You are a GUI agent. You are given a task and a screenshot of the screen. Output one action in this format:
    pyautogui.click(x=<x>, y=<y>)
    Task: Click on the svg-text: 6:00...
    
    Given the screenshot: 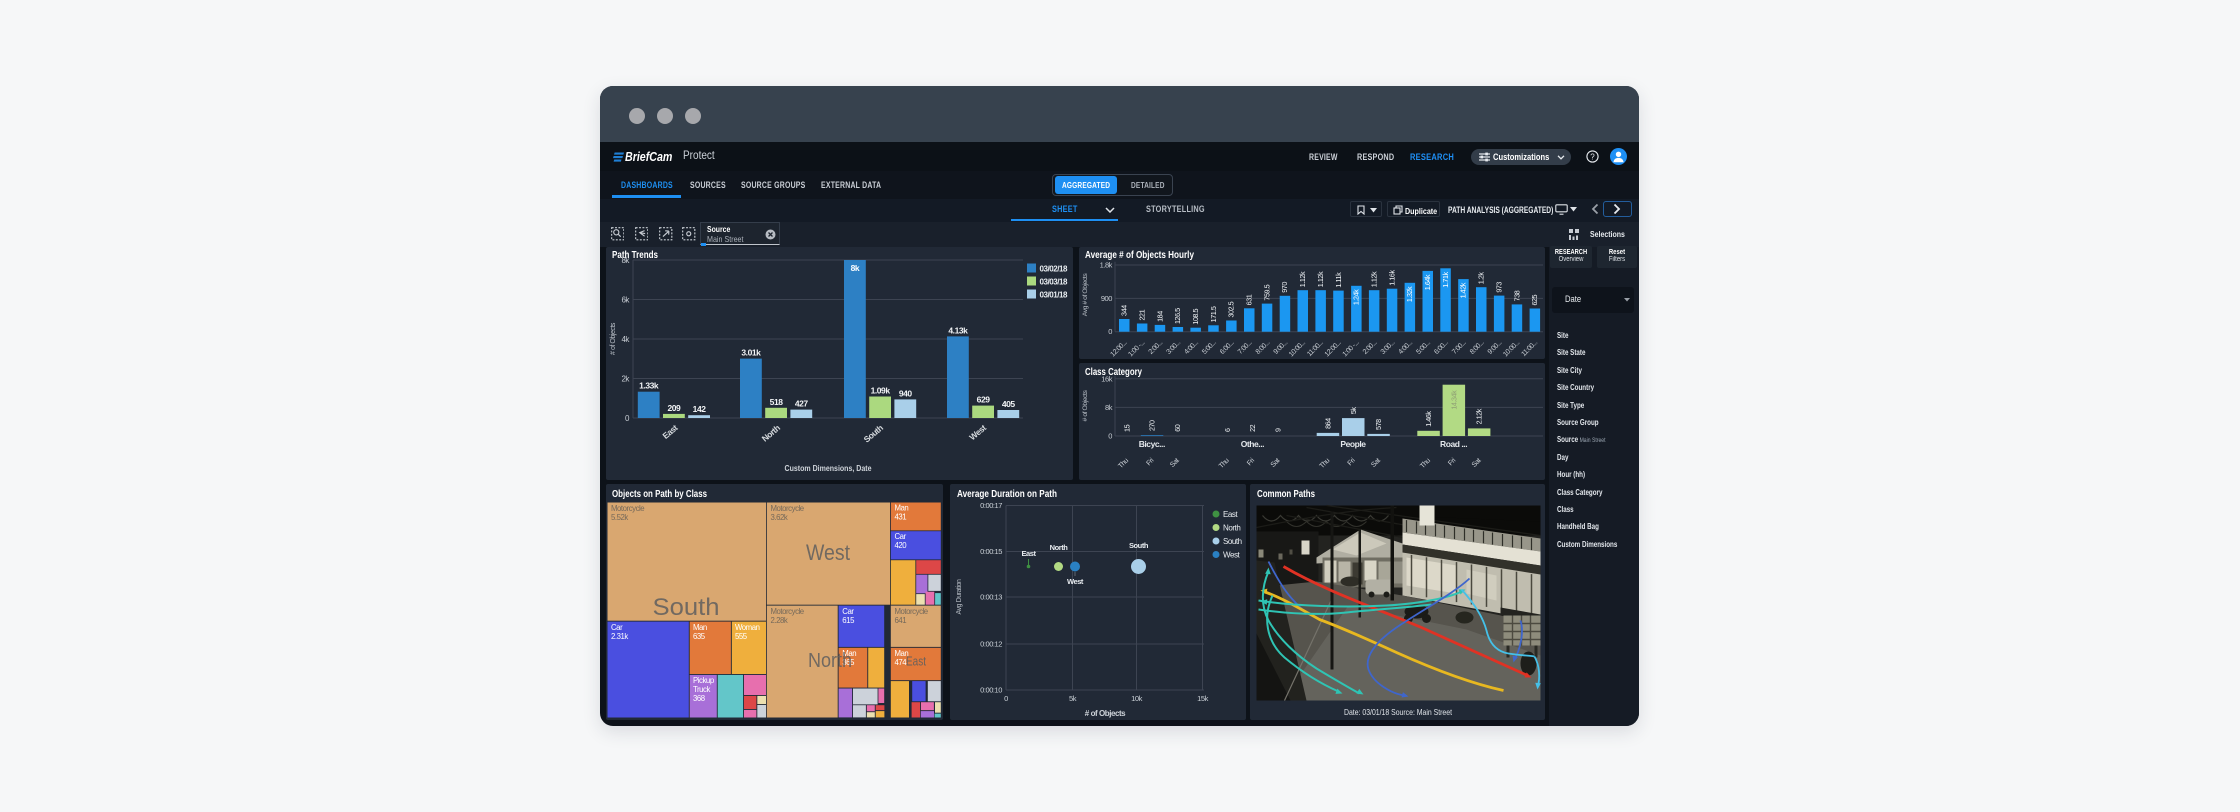 What is the action you would take?
    pyautogui.click(x=1441, y=347)
    